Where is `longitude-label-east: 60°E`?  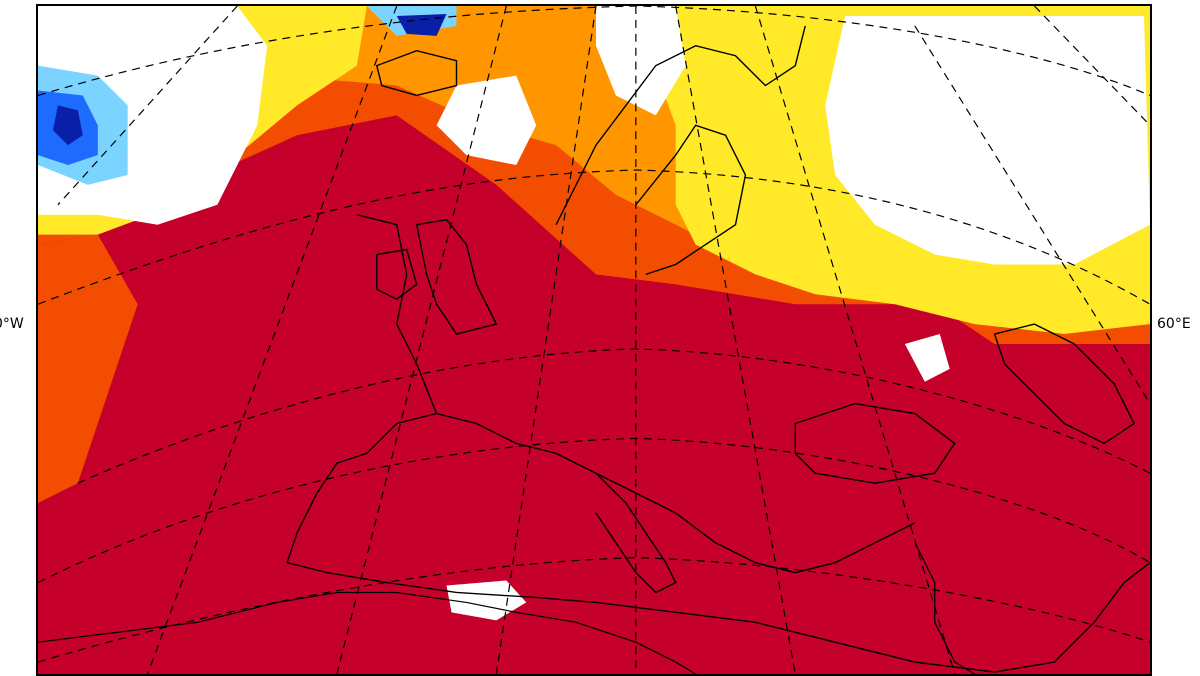
longitude-label-east: 60°E is located at coordinates (1174, 324).